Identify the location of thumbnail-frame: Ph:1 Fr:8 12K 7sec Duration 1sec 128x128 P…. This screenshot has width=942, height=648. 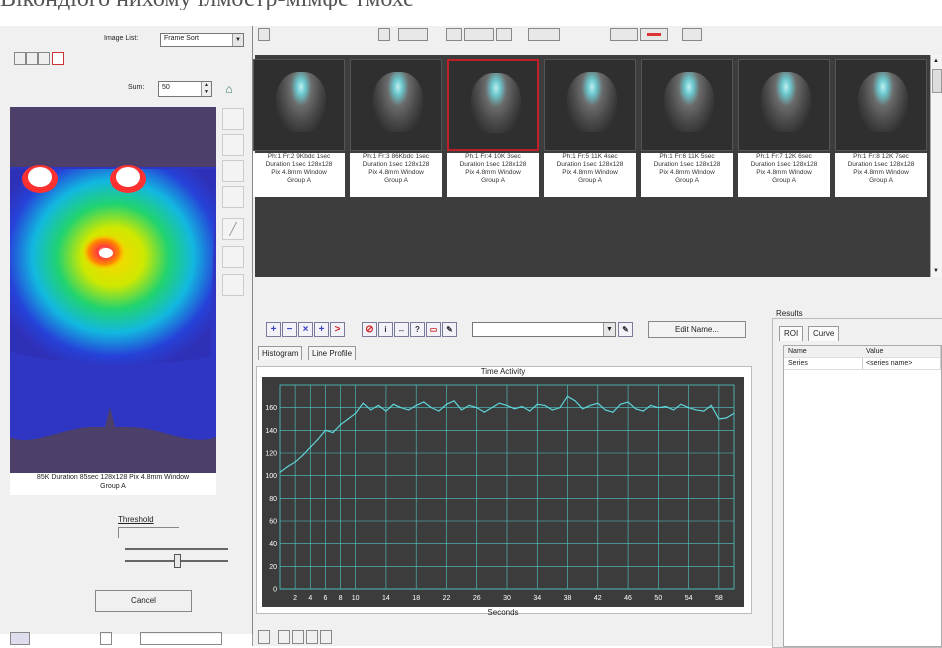
(881, 128).